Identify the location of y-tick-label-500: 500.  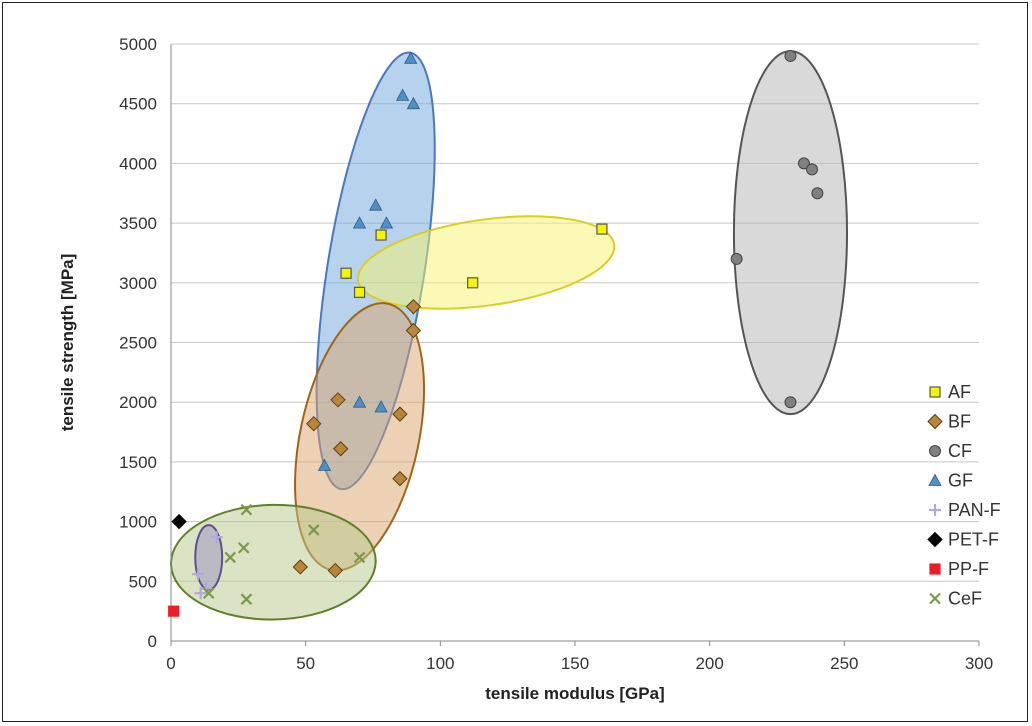
(143, 581).